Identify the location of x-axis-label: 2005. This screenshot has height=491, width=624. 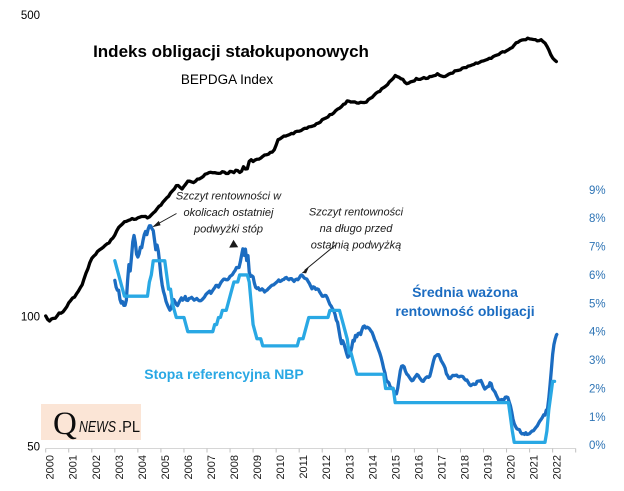
(166, 467).